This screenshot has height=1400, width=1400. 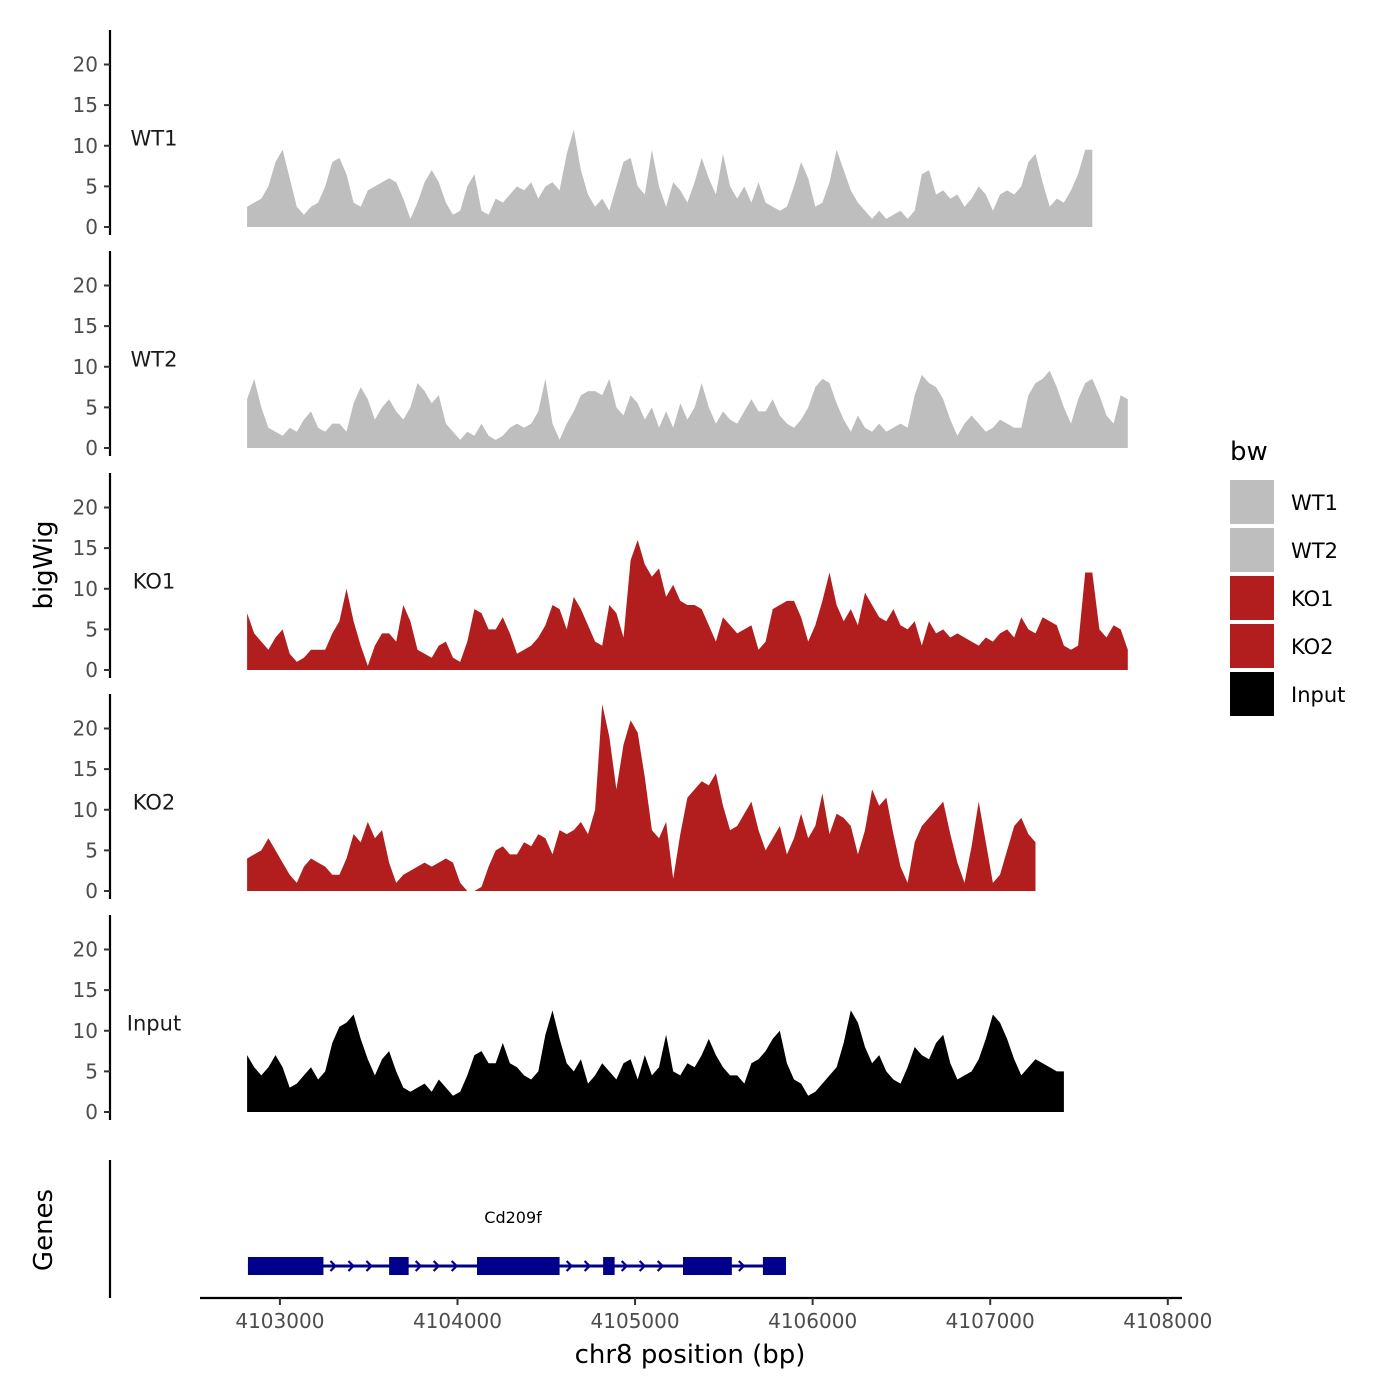 I want to click on legend-key-wt1, so click(x=1252, y=502).